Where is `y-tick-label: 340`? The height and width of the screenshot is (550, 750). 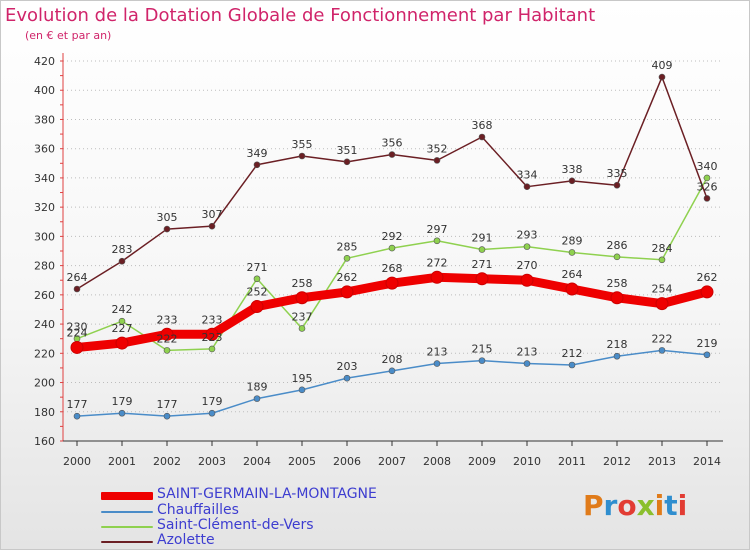 y-tick-label: 340 is located at coordinates (44, 178).